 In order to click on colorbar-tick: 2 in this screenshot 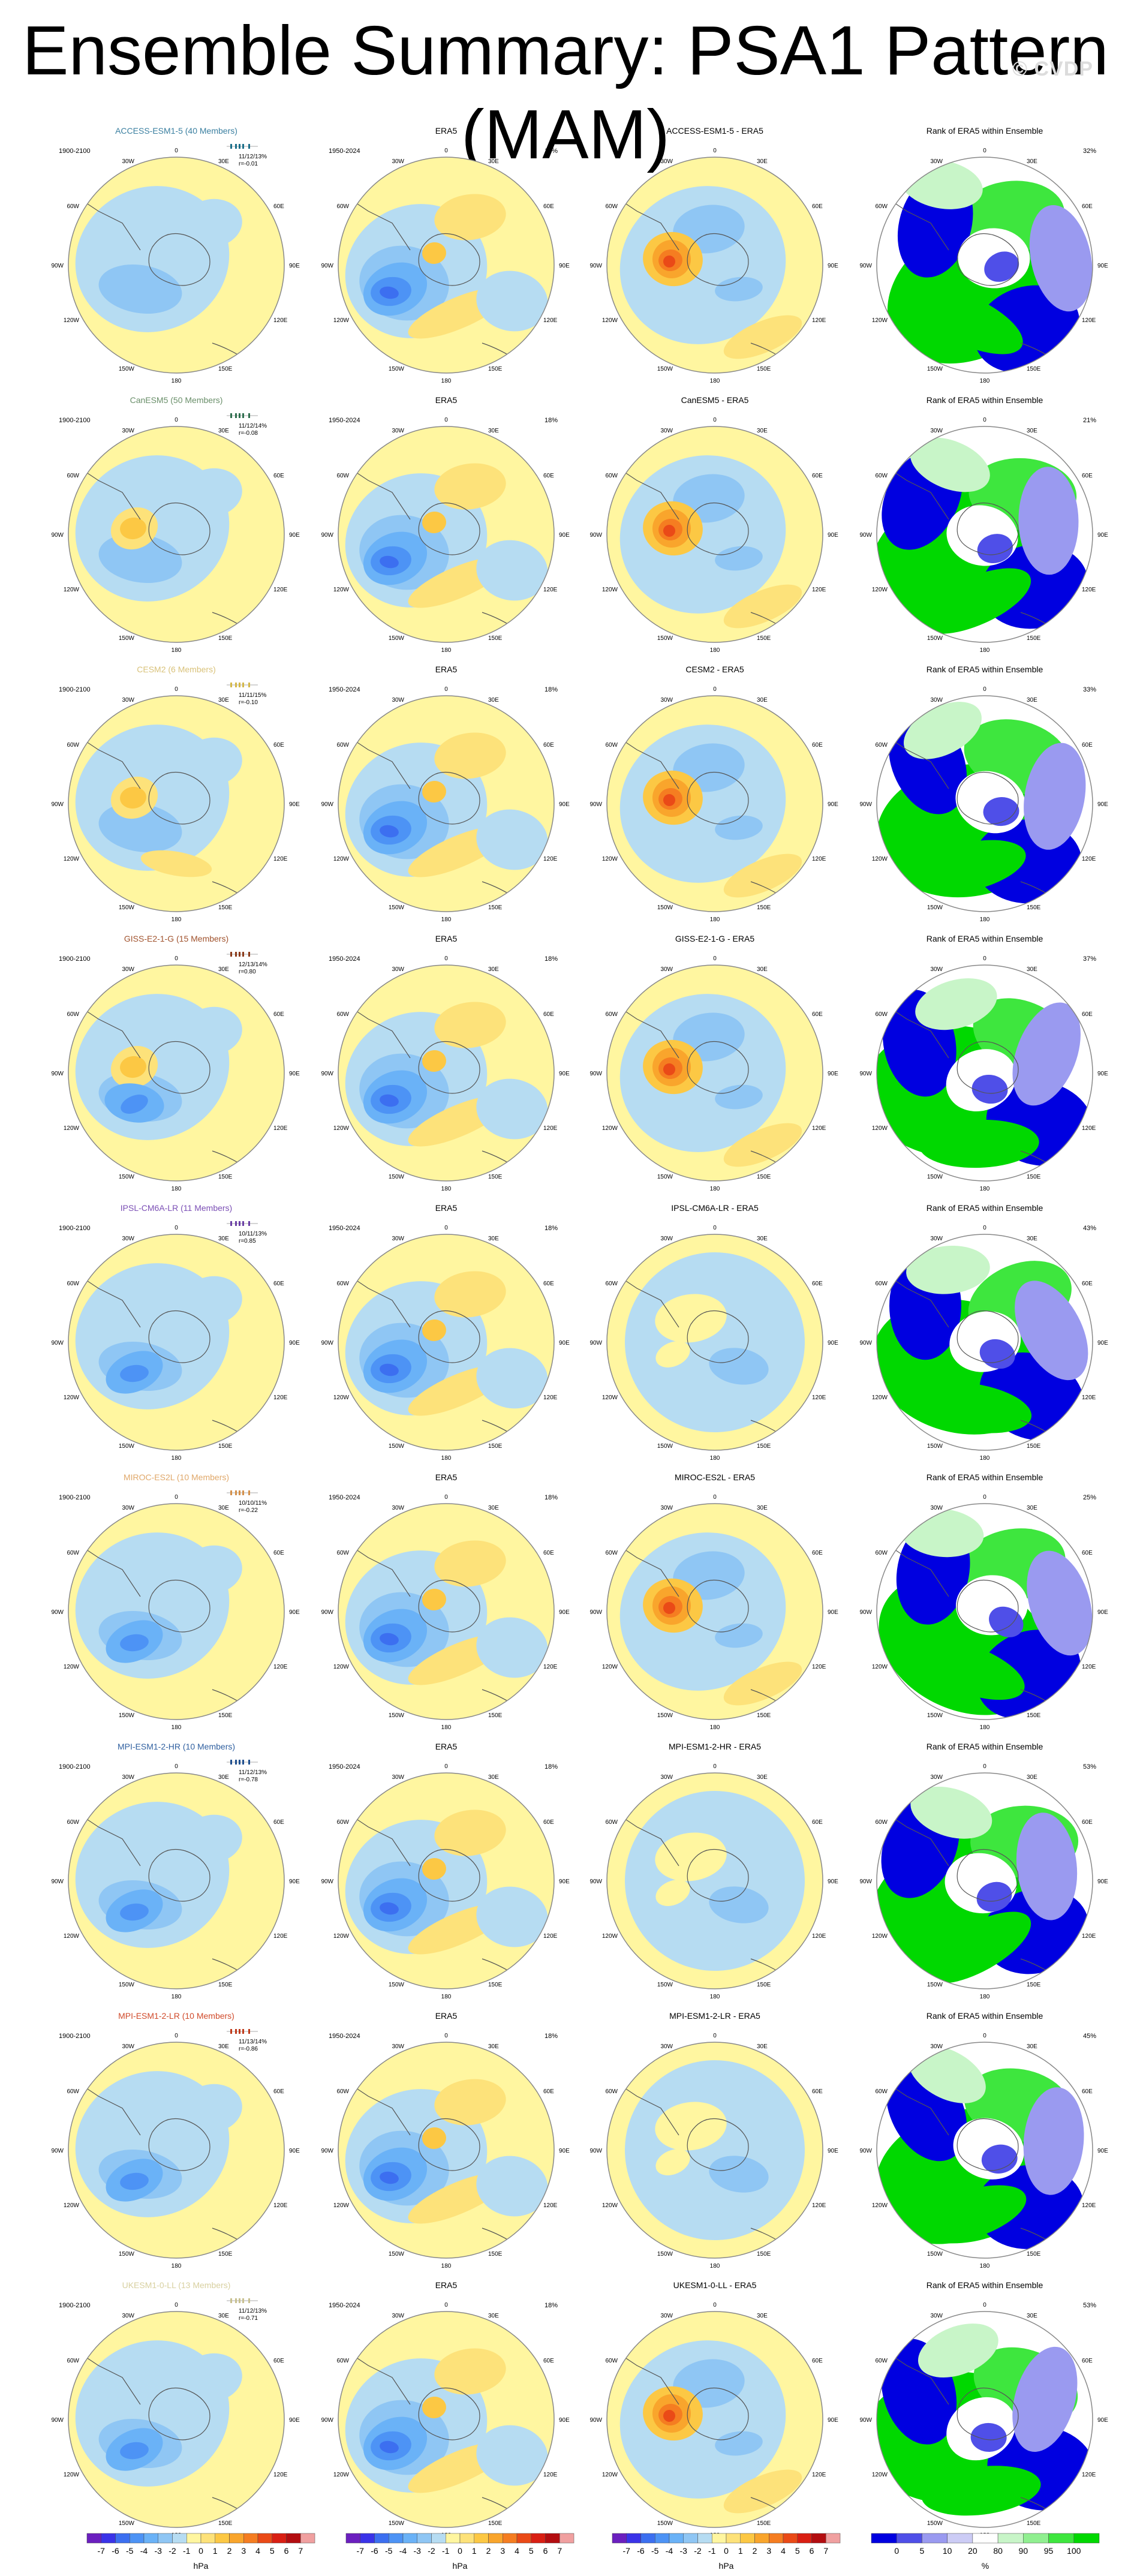, I will do `click(229, 2551)`.